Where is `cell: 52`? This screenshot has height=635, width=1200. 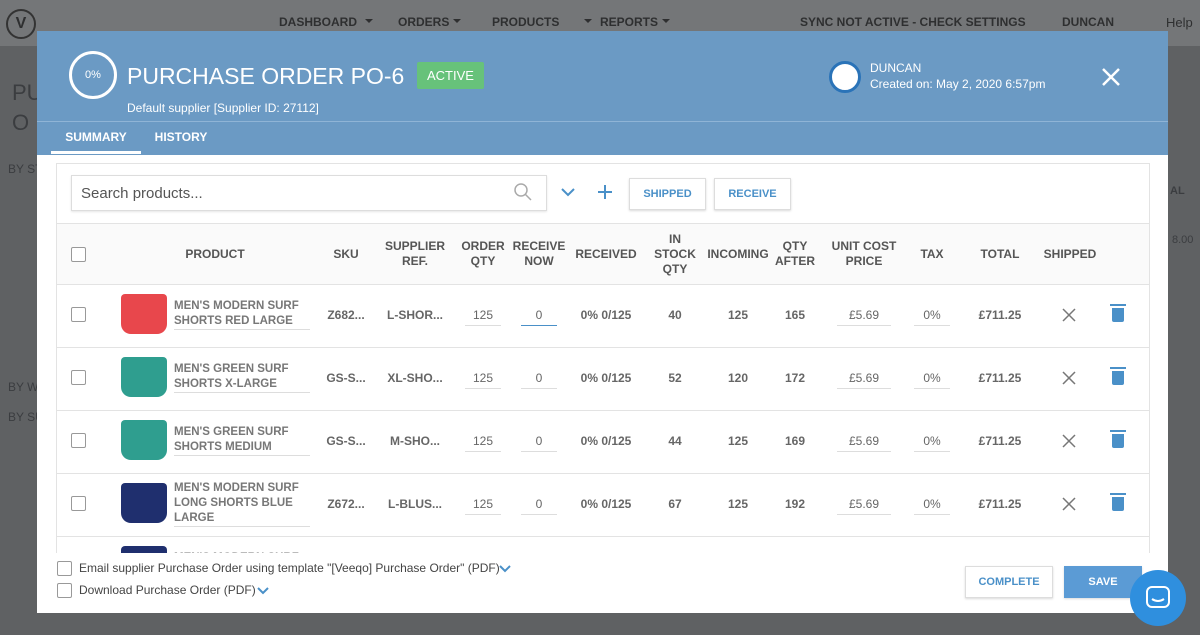 cell: 52 is located at coordinates (675, 378).